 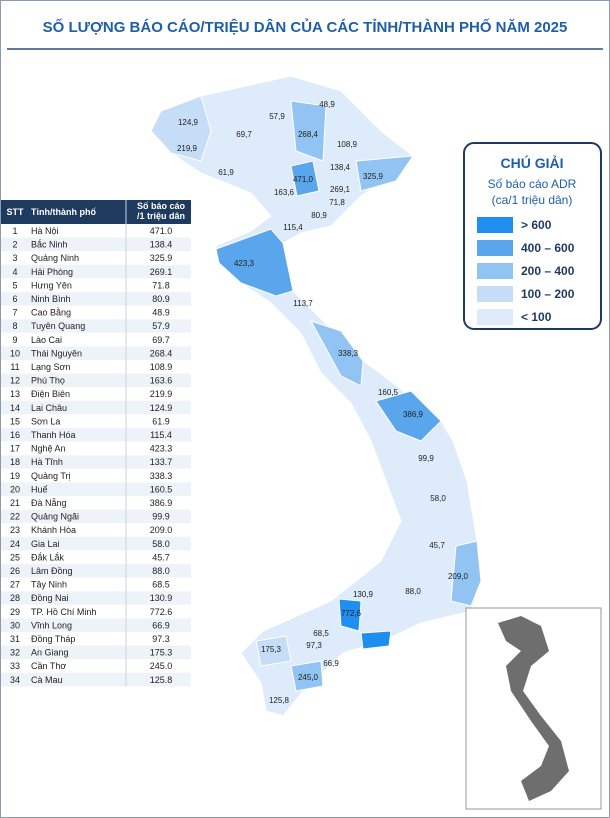 I want to click on table-cell: 22, so click(x=15, y=517).